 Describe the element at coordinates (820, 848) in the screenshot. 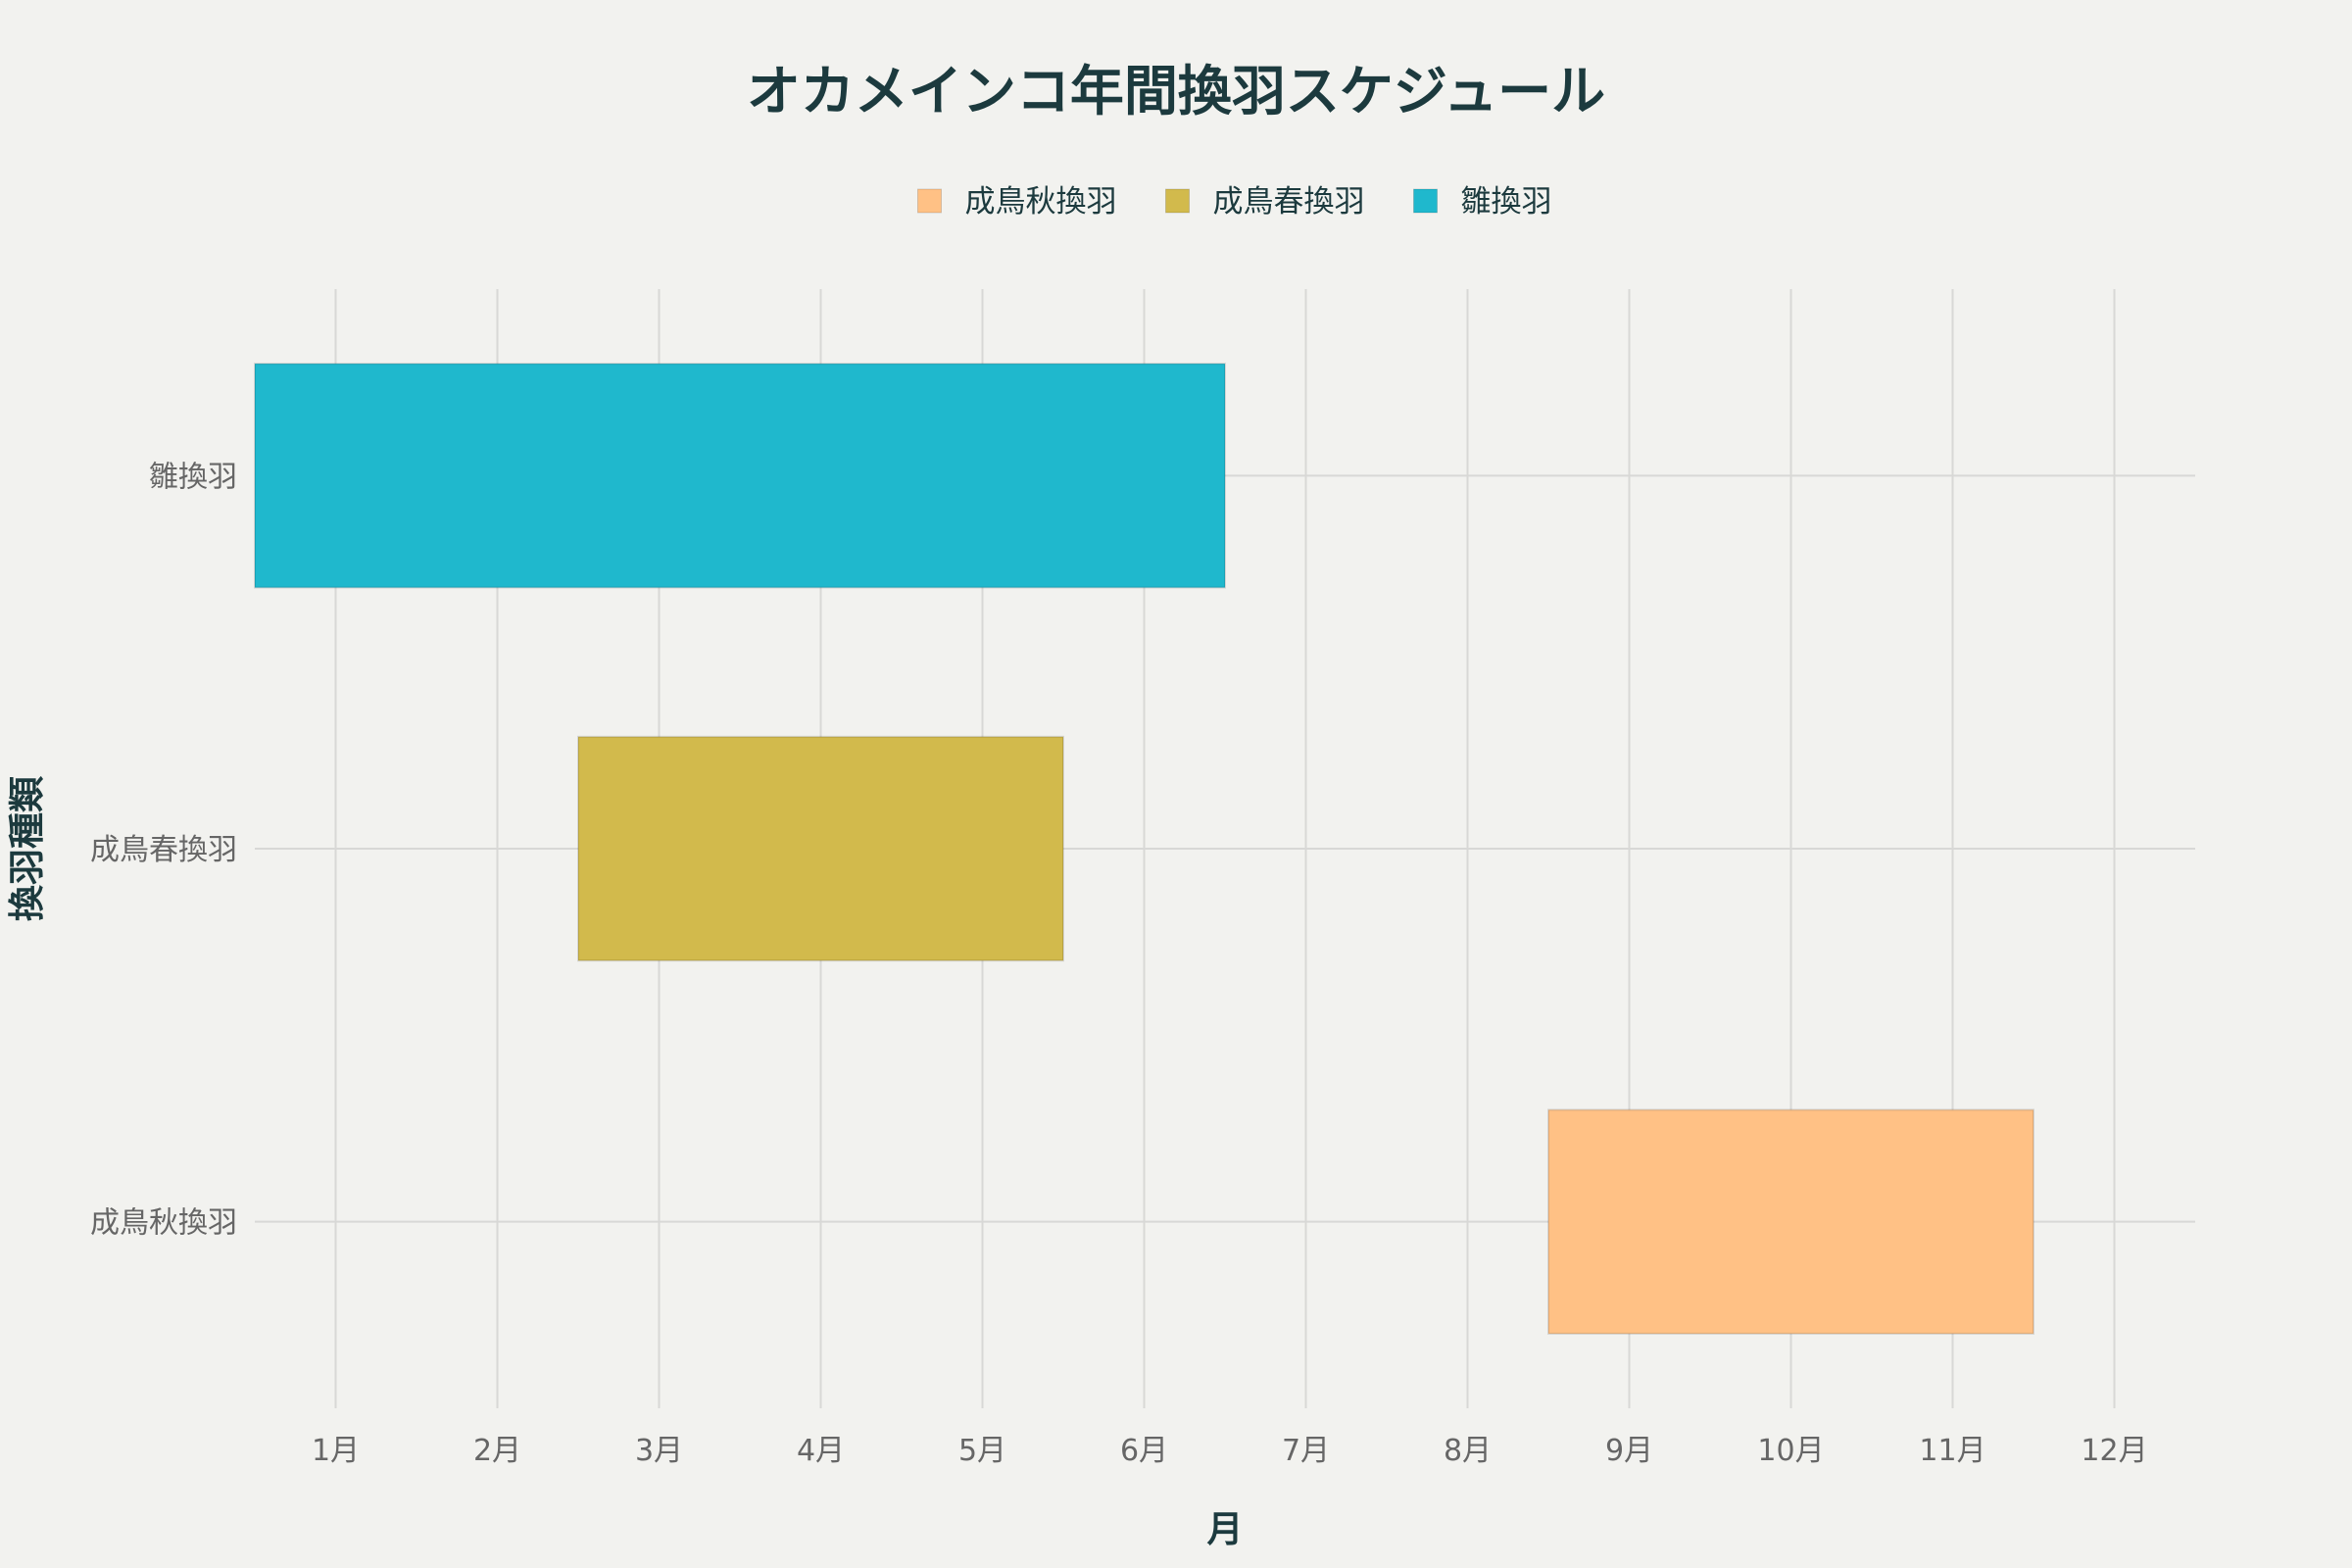

I see `bar-adult-spring-molt` at that location.